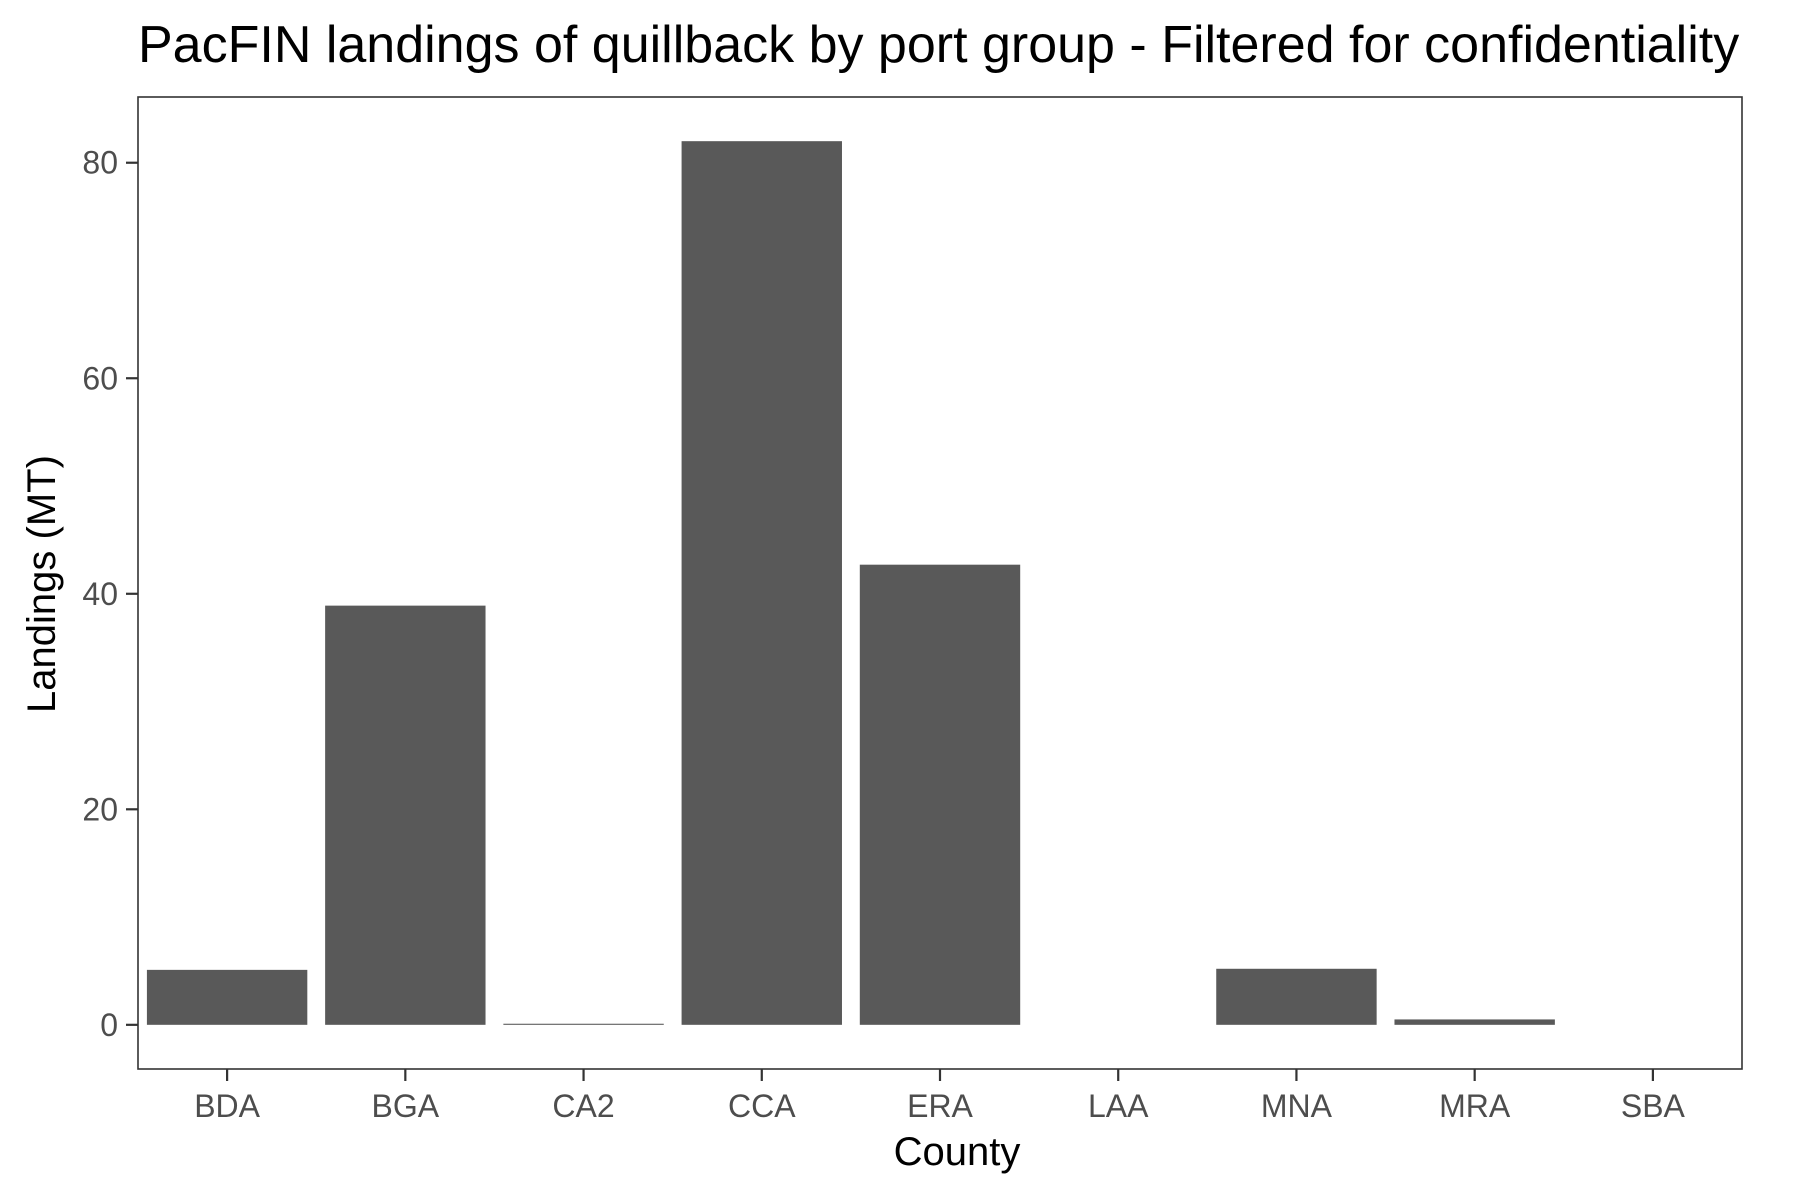  I want to click on y-tick-label: 80, so click(100, 163).